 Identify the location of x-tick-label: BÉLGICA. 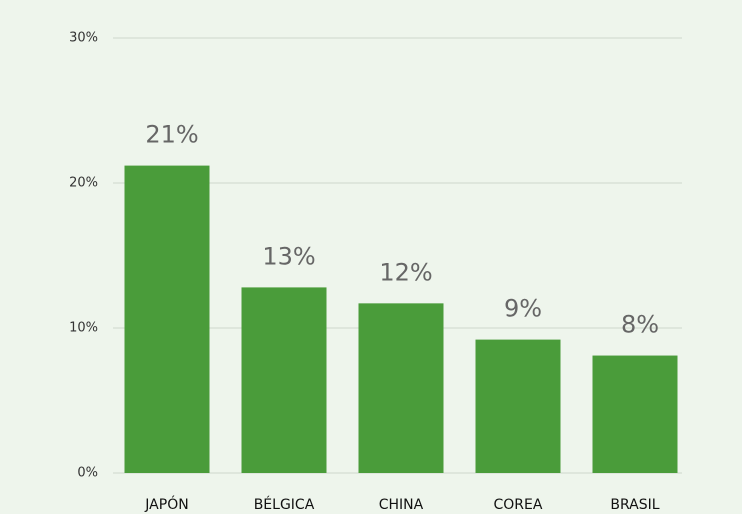
(284, 504).